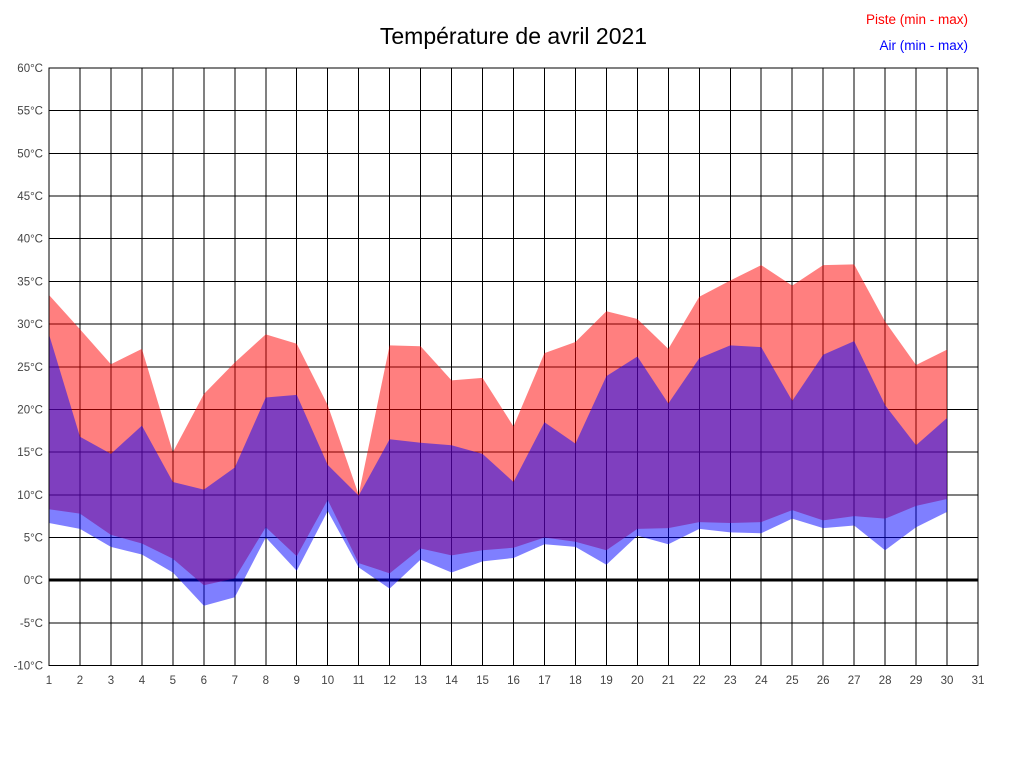  Describe the element at coordinates (297, 681) in the screenshot. I see `x-tick-label: 9` at that location.